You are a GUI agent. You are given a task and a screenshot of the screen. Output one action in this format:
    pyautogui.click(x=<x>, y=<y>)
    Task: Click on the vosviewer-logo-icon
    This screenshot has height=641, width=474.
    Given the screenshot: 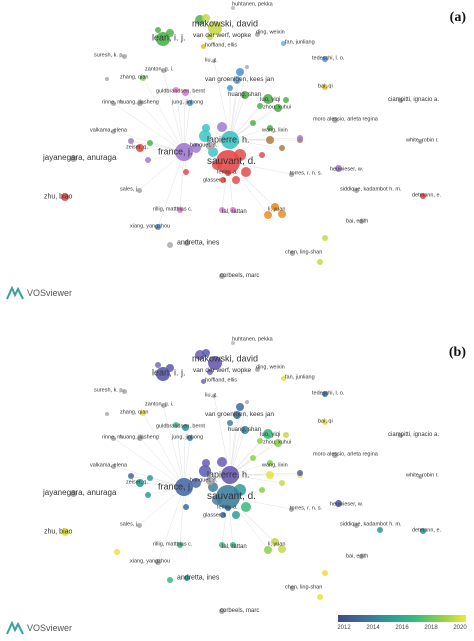 What is the action you would take?
    pyautogui.click(x=15, y=293)
    